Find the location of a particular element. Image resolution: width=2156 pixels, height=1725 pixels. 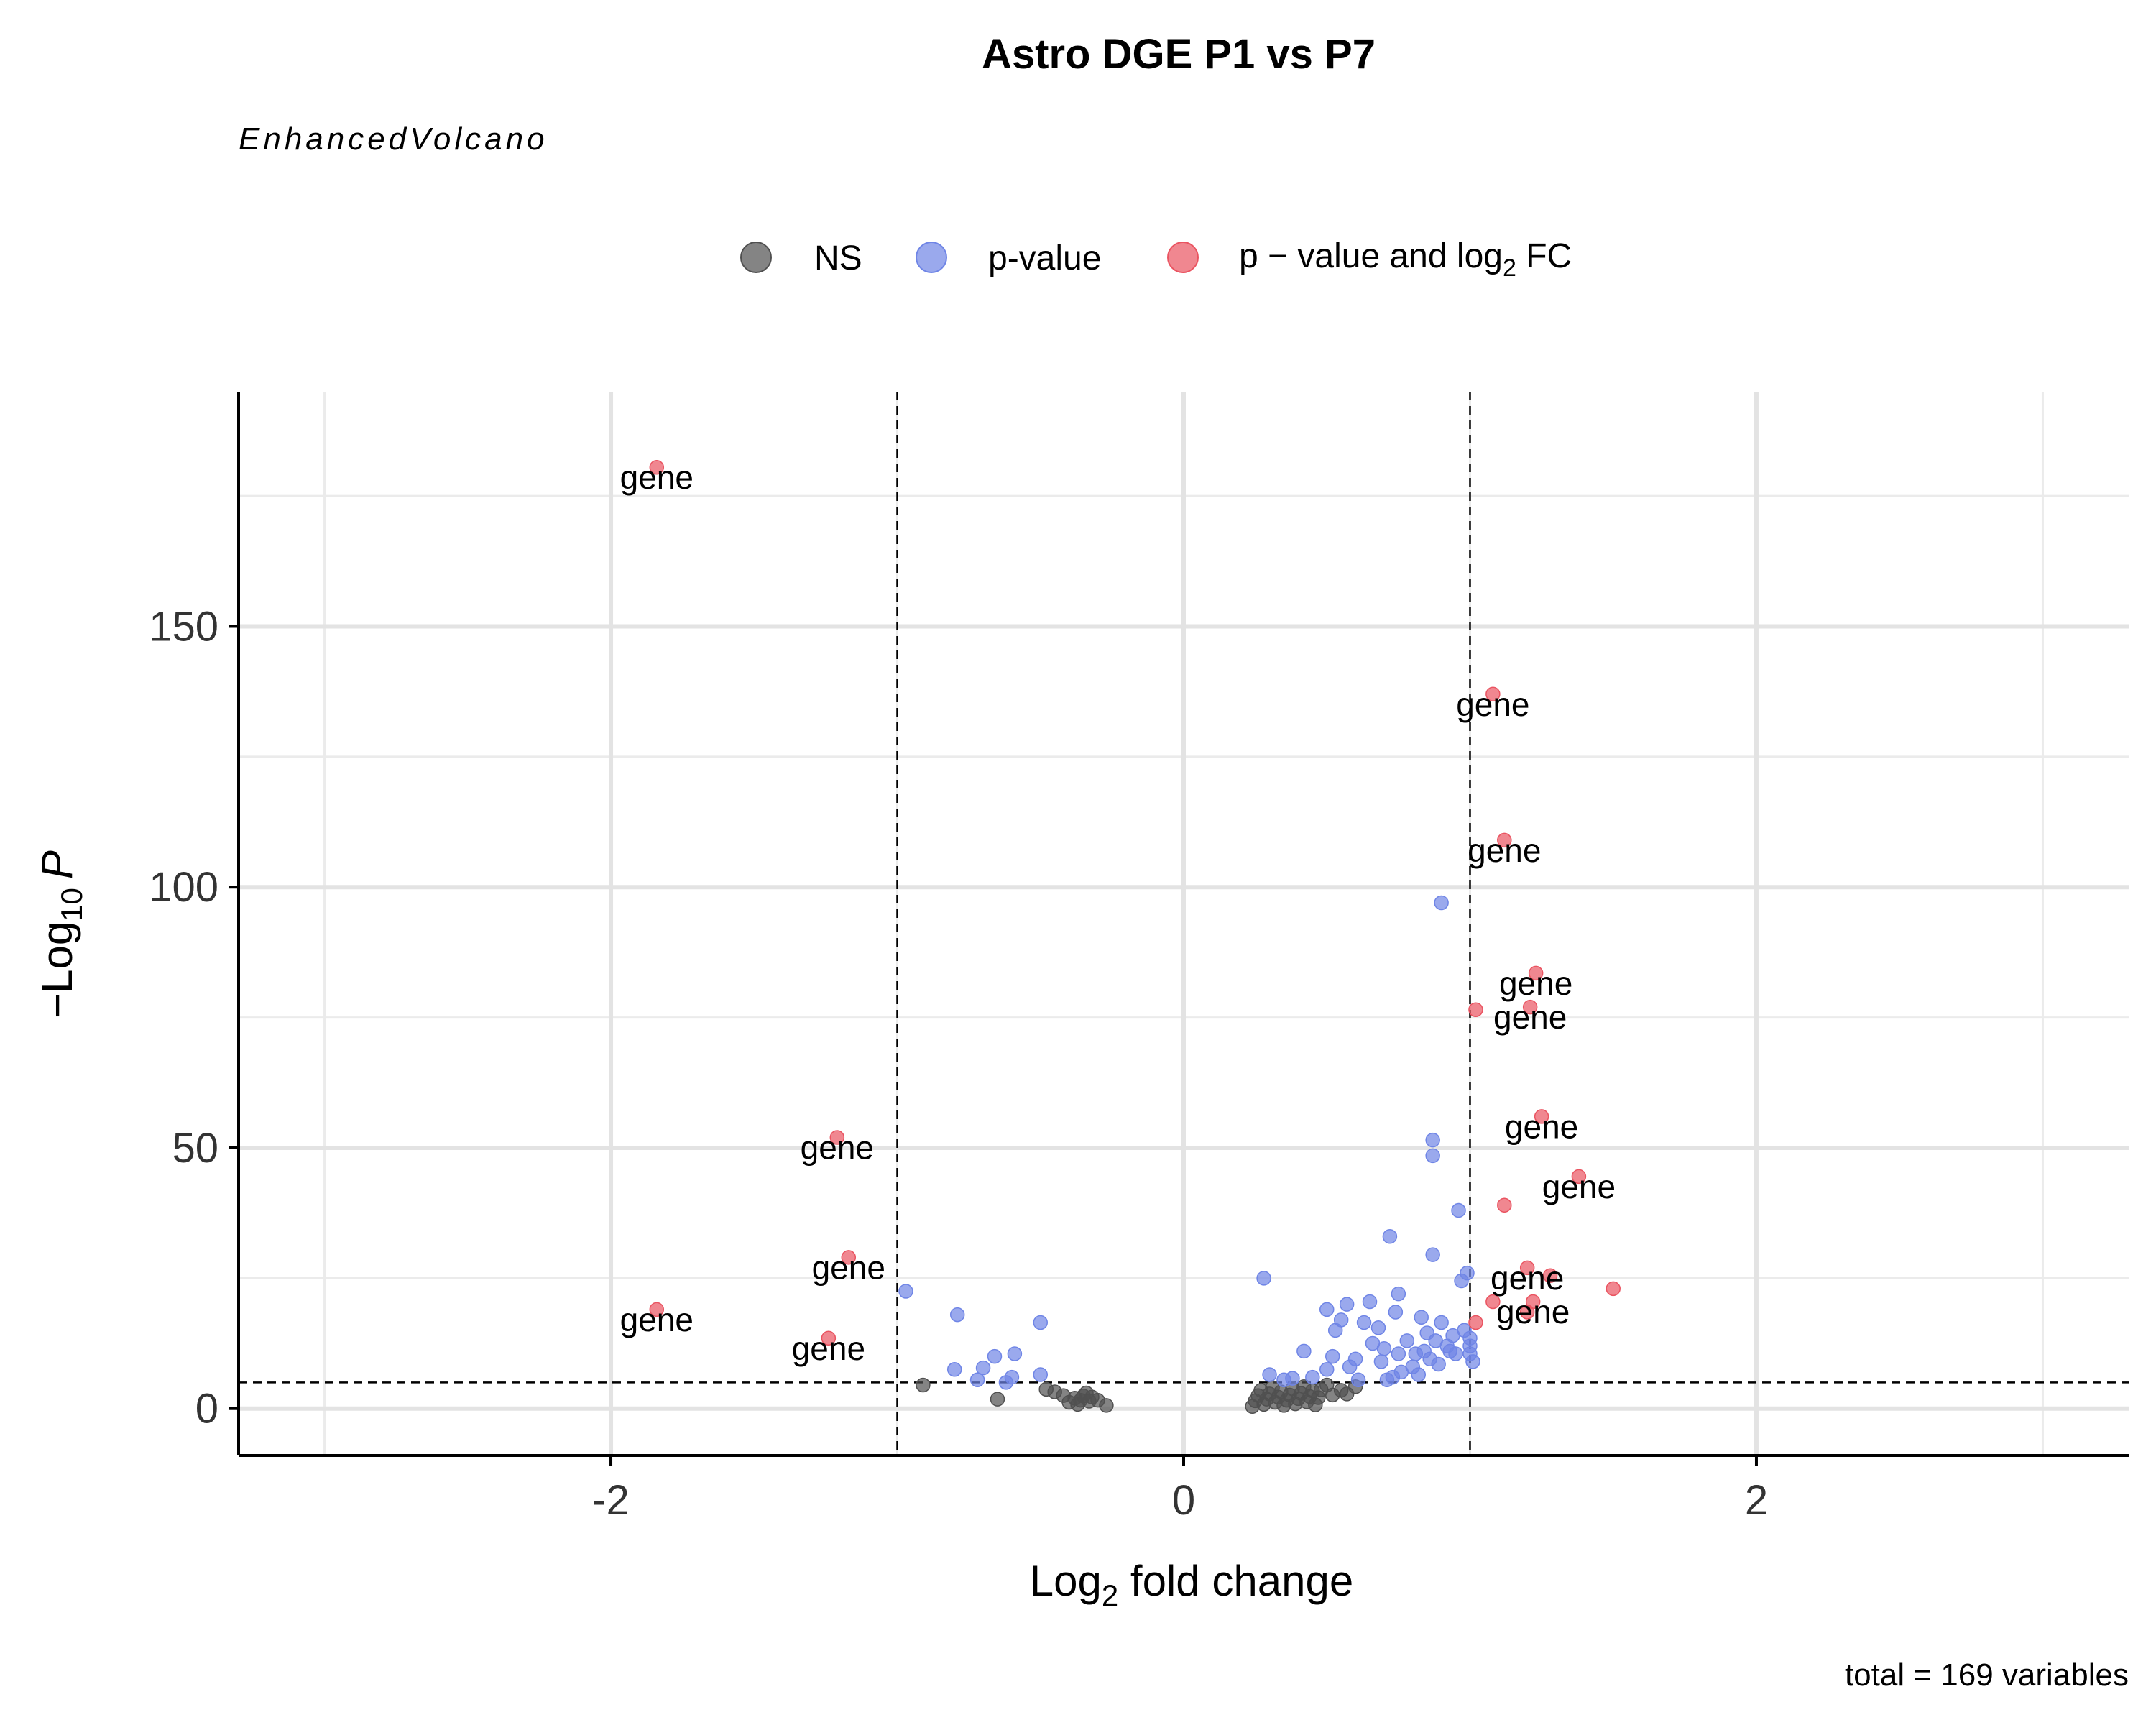

x-axis-title: Log2 fold change is located at coordinates (1191, 1584).